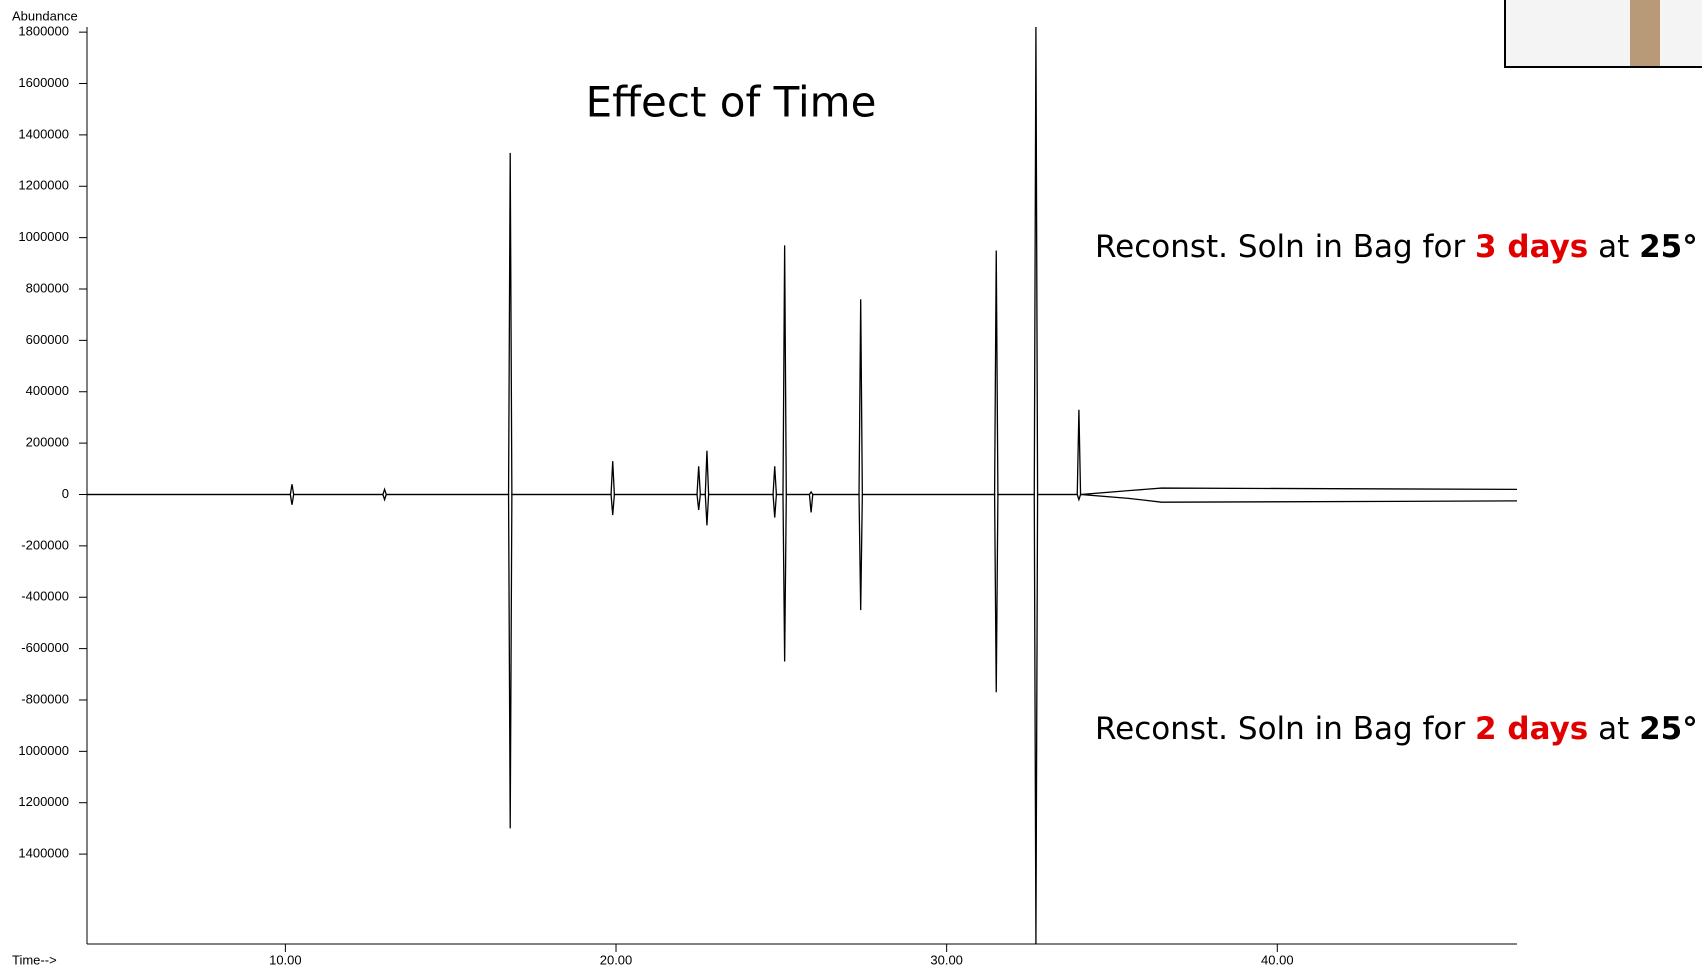  What do you see at coordinates (616, 959) in the screenshot?
I see `x-tick-label: 20.00` at bounding box center [616, 959].